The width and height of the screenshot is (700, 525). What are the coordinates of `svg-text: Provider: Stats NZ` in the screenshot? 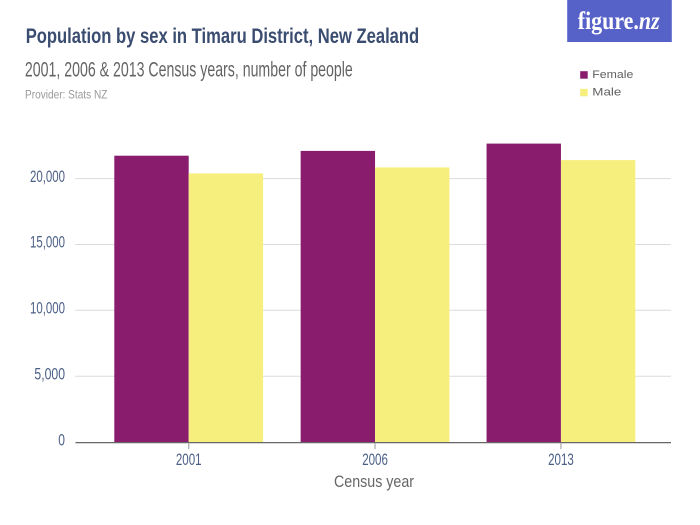 It's located at (66, 95).